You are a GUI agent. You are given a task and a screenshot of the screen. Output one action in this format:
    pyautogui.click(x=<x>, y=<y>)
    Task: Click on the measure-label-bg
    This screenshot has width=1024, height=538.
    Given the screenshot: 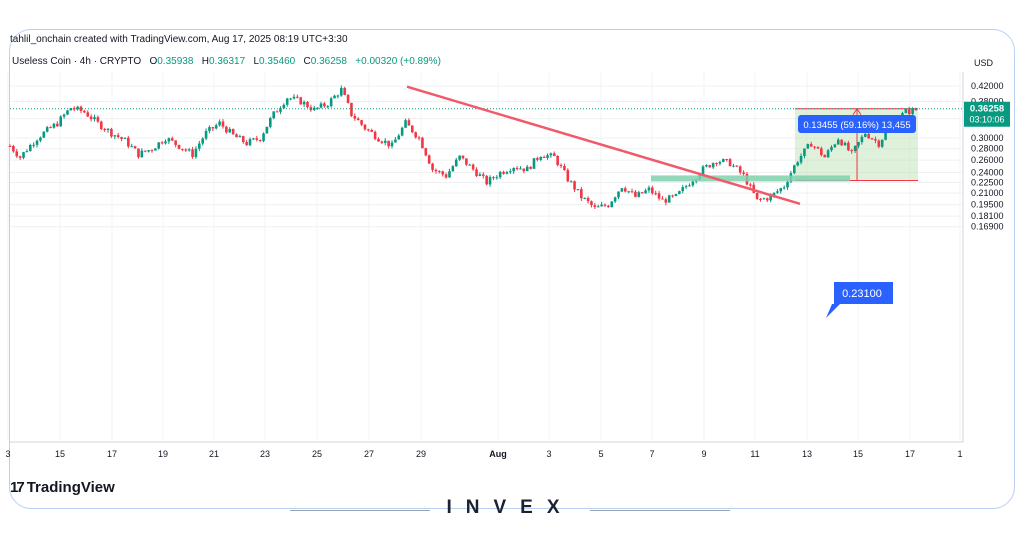 What is the action you would take?
    pyautogui.click(x=857, y=124)
    